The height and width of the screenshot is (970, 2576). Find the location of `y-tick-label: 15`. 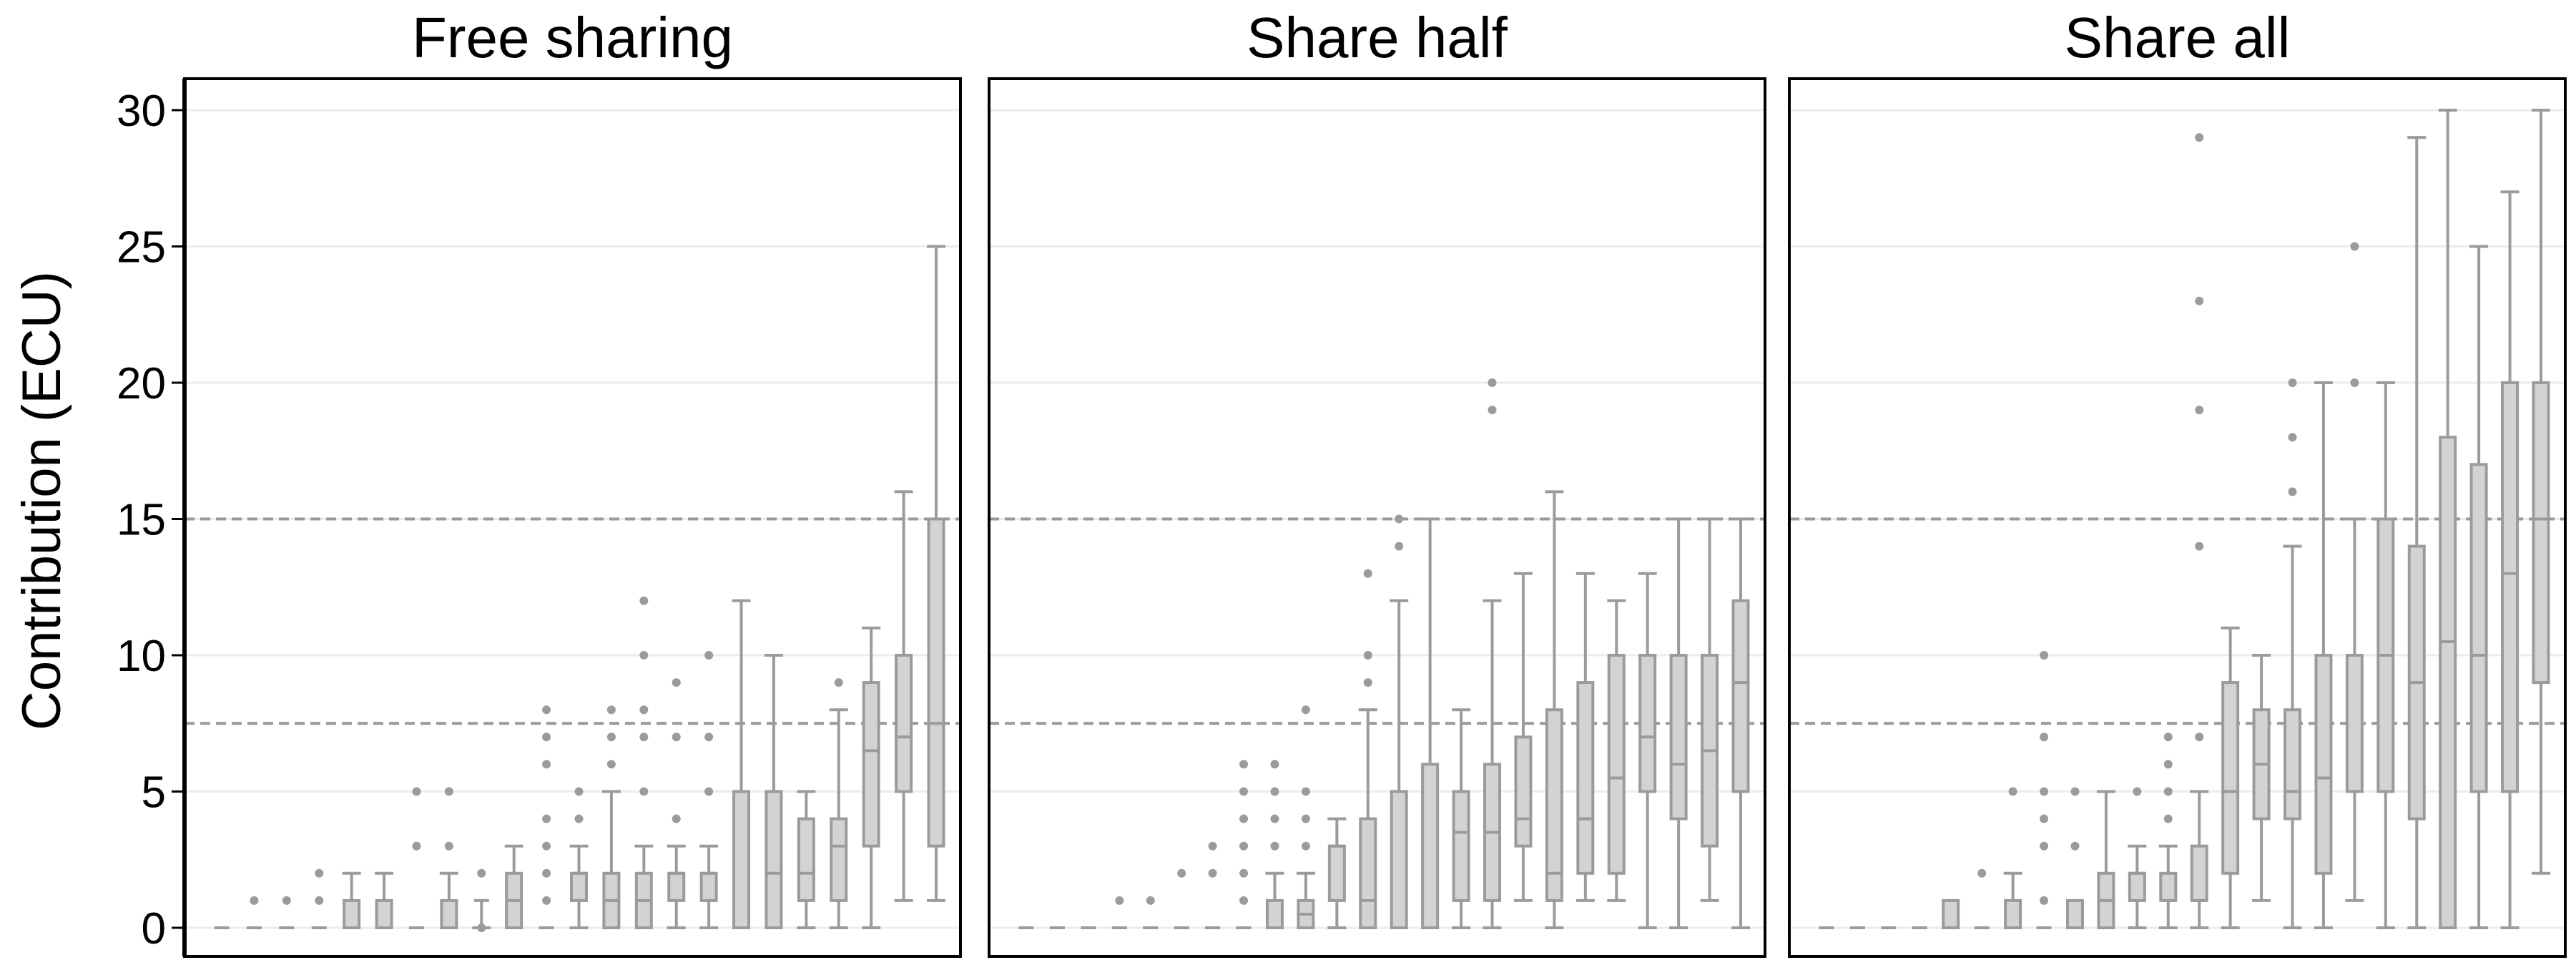

y-tick-label: 15 is located at coordinates (141, 520).